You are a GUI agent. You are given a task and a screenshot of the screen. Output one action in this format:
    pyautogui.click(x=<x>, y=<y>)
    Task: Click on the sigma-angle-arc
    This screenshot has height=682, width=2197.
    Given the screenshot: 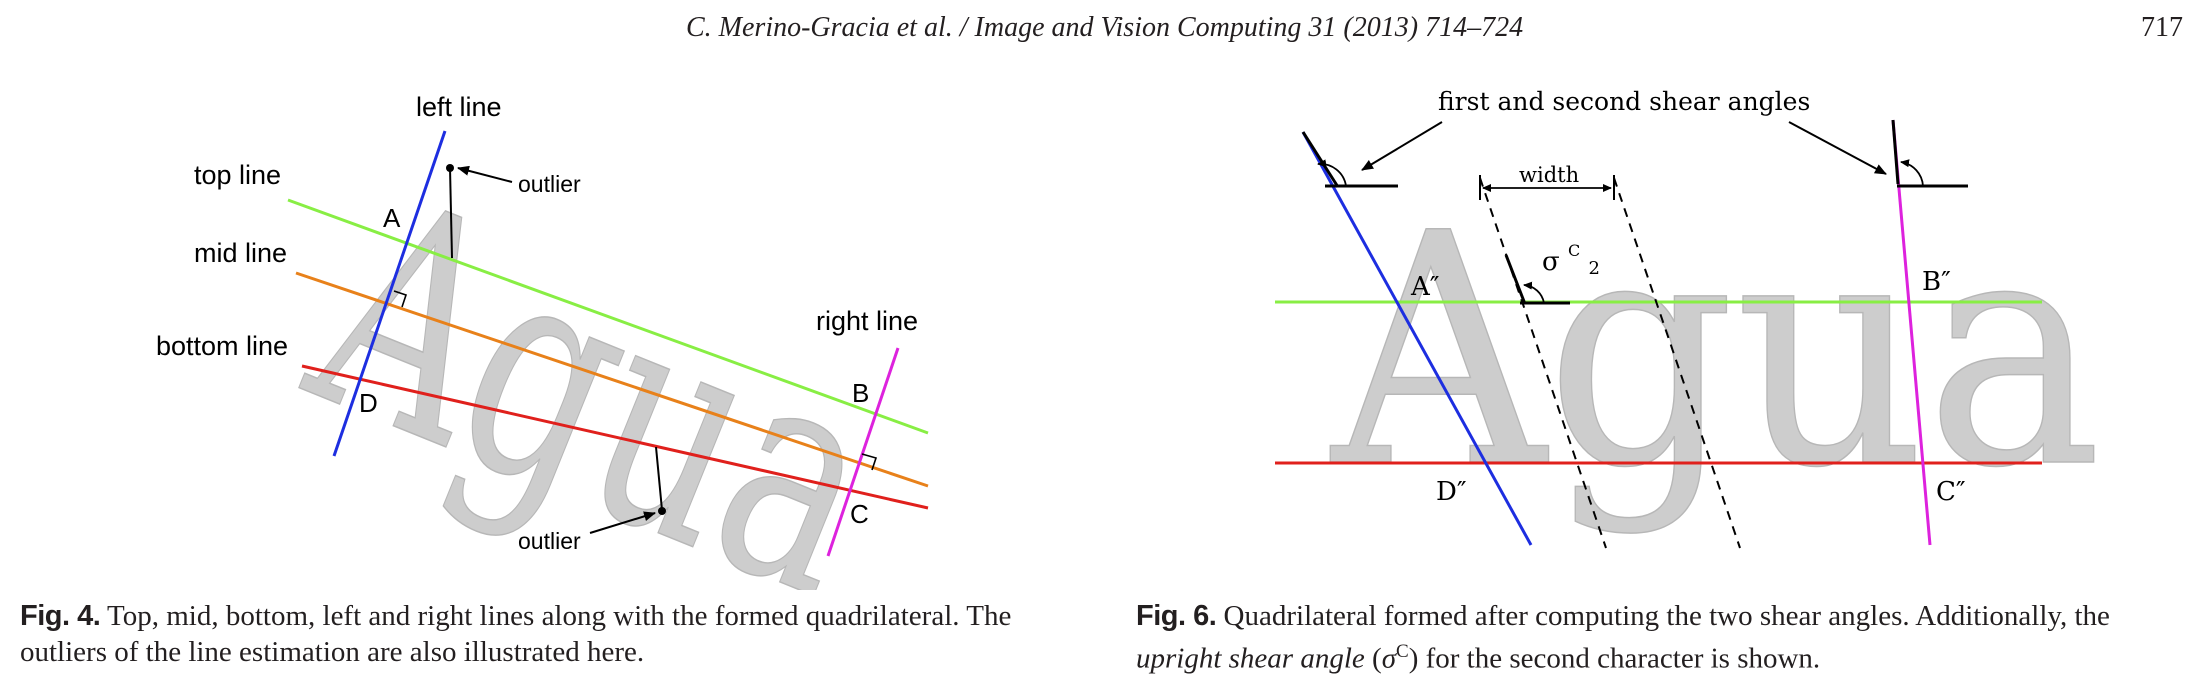 What is the action you would take?
    pyautogui.click(x=1534, y=292)
    